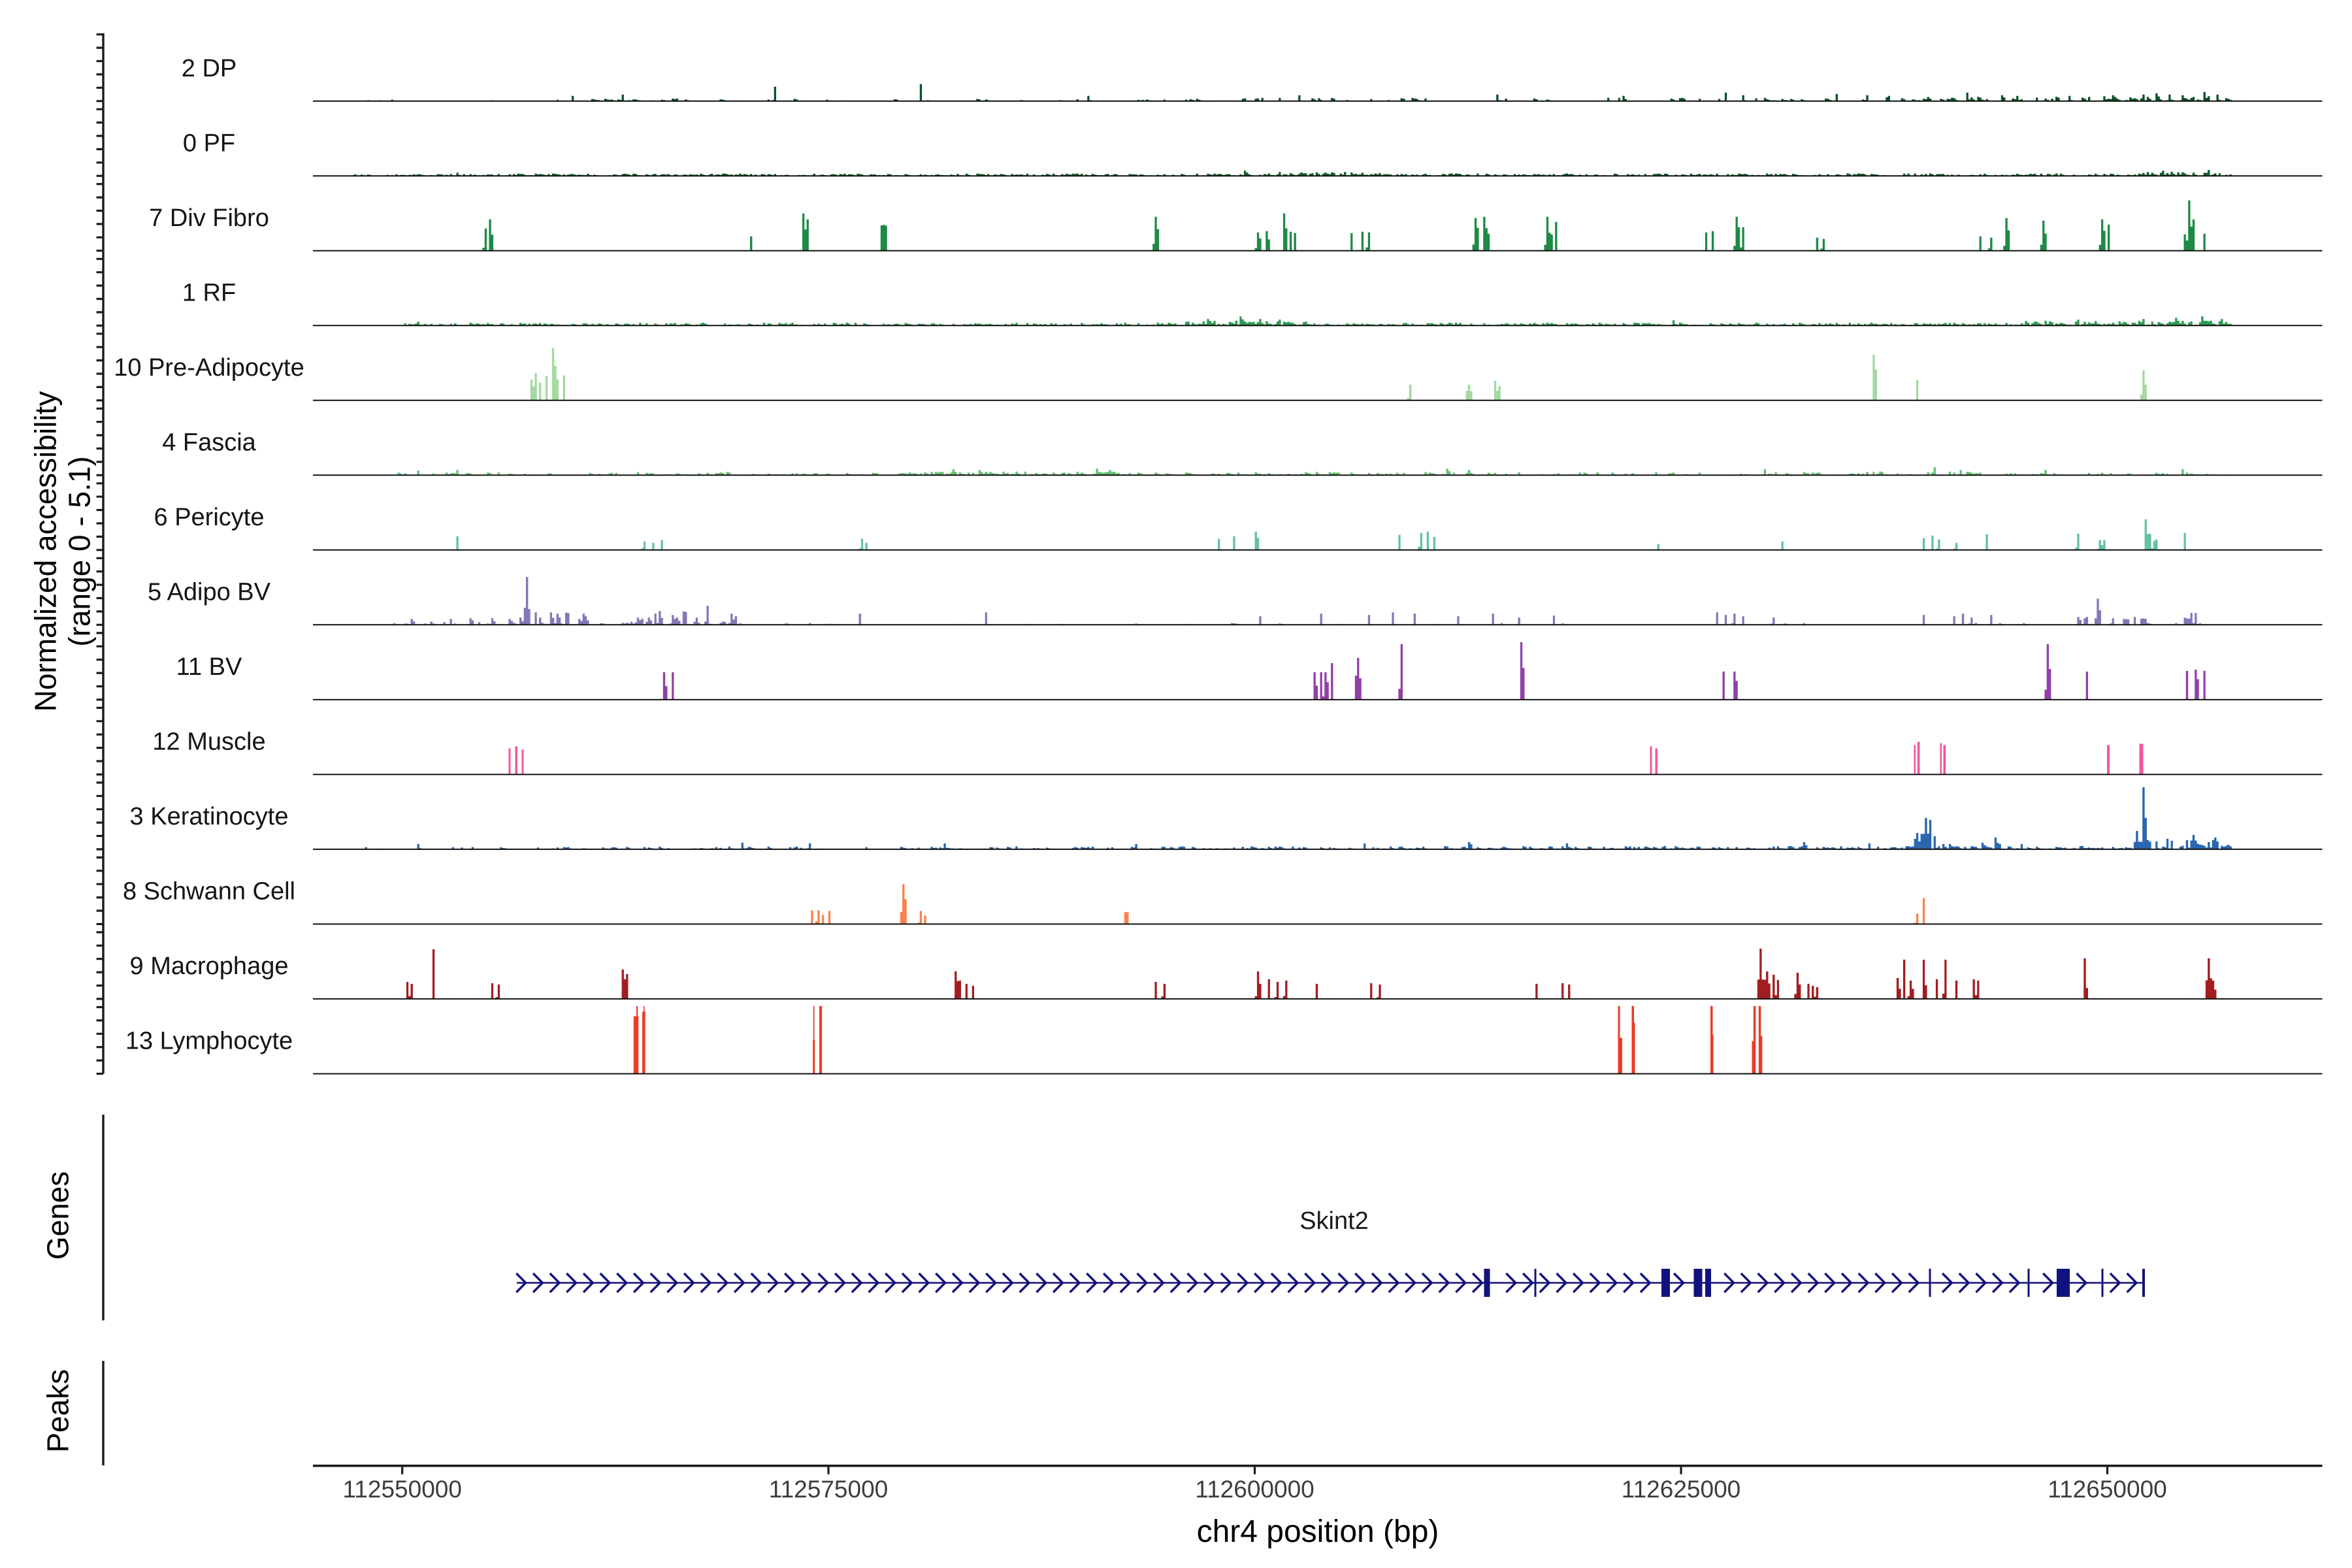  I want to click on svg-text: 0 PF, so click(209, 143).